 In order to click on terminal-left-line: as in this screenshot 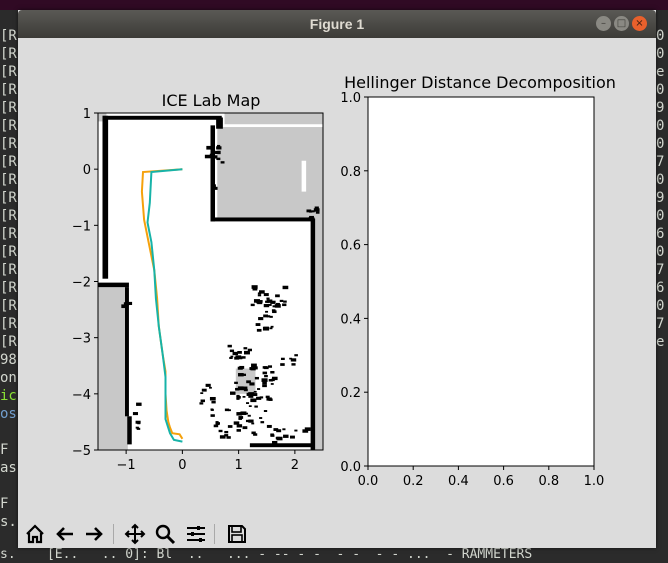, I will do `click(8, 468)`.